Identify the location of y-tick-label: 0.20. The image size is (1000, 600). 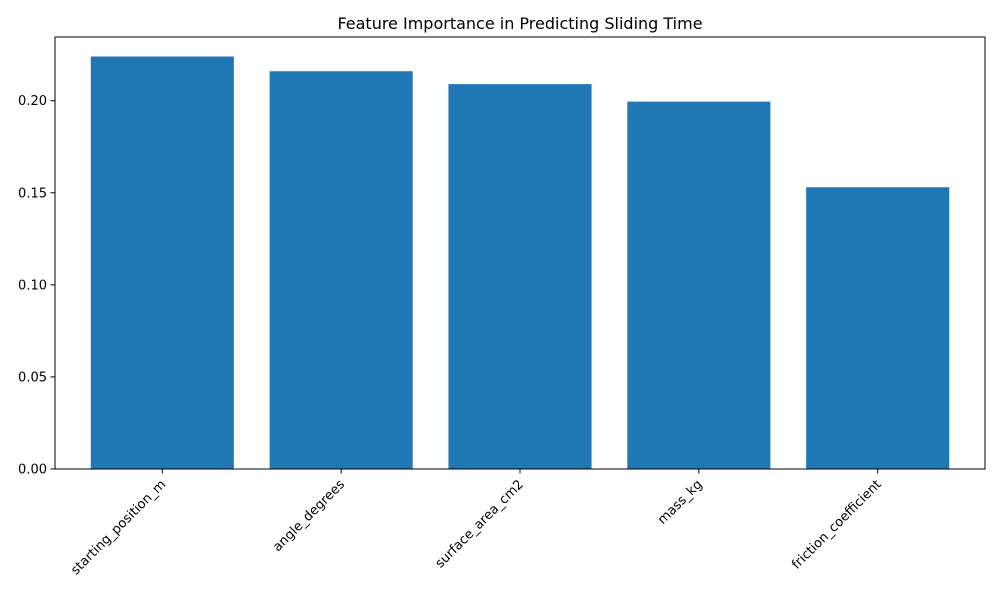
(32, 101).